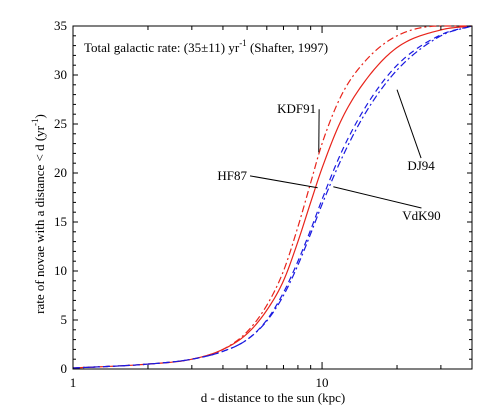 The height and width of the screenshot is (412, 485). What do you see at coordinates (377, 197) in the screenshot?
I see `leader-line-vdk90` at bounding box center [377, 197].